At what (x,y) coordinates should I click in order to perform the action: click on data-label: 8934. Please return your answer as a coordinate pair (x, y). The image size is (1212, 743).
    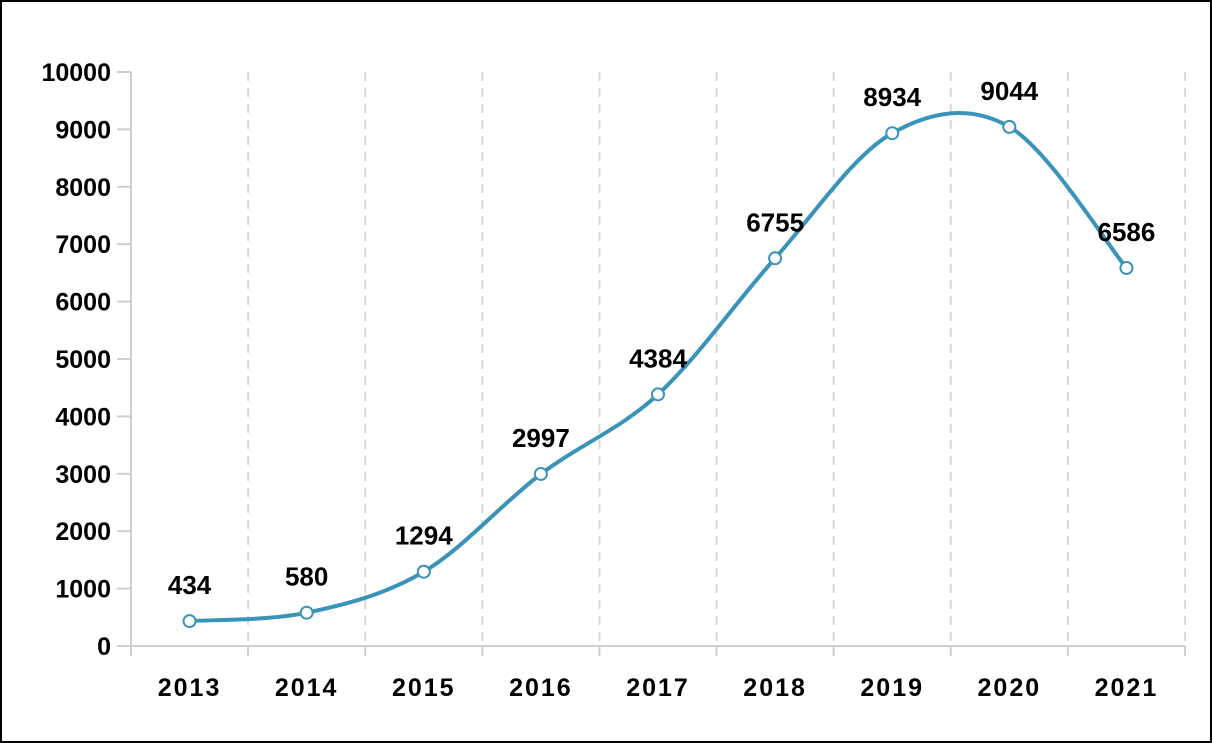
    Looking at the image, I should click on (892, 97).